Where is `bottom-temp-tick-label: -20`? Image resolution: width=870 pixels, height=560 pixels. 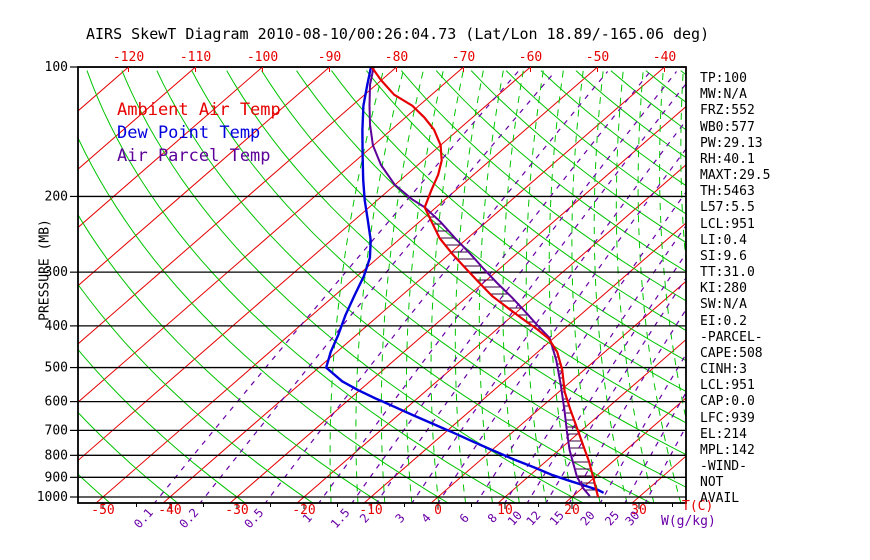
bottom-temp-tick-label: -20 is located at coordinates (303, 510).